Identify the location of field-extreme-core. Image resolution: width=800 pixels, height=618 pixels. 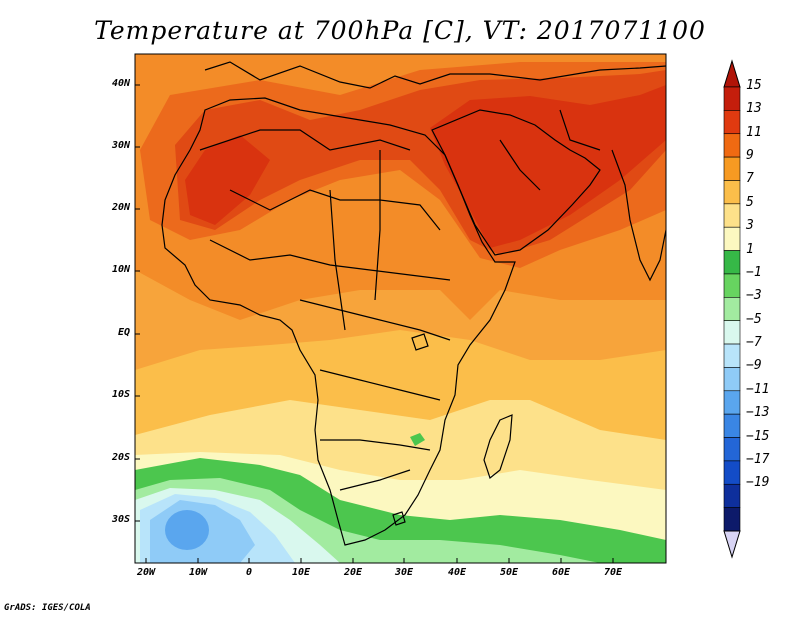
(548, 166).